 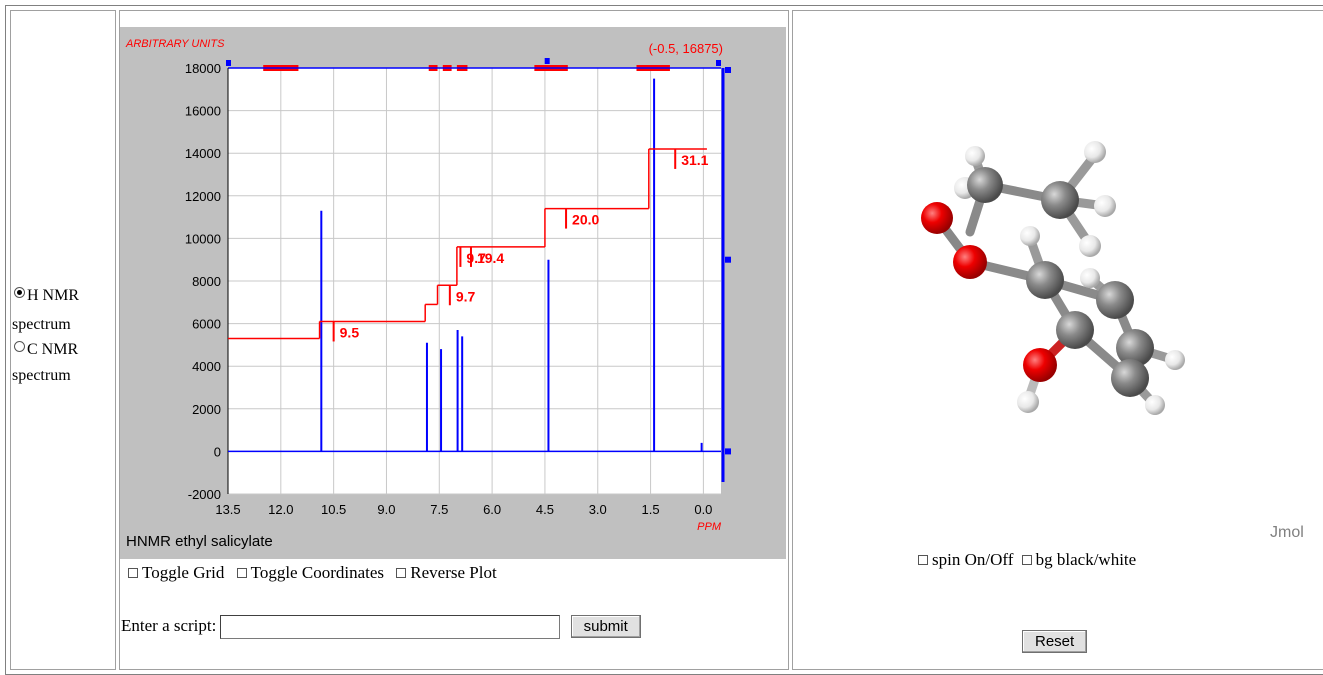 I want to click on y-tick-label: 8000, so click(x=206, y=281).